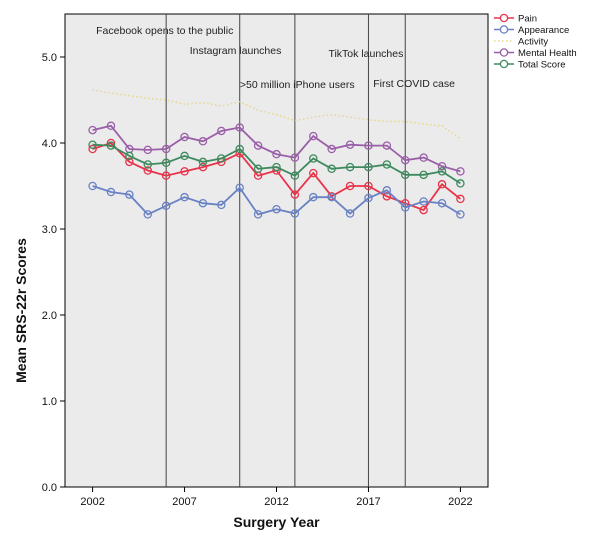 The image size is (592, 540). Describe the element at coordinates (276, 522) in the screenshot. I see `x-axis-title: Surgery Year` at that location.